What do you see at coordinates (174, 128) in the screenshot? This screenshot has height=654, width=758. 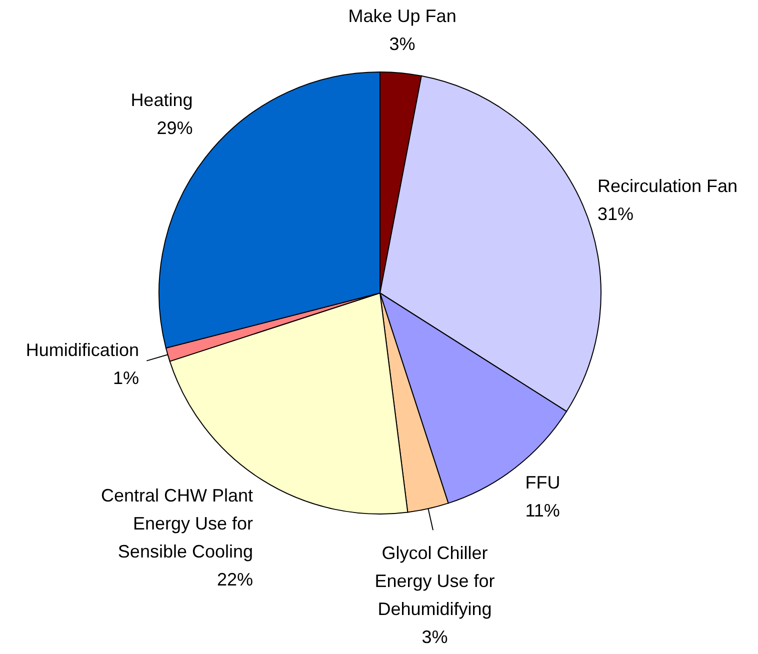 I see `data-label: 29%` at bounding box center [174, 128].